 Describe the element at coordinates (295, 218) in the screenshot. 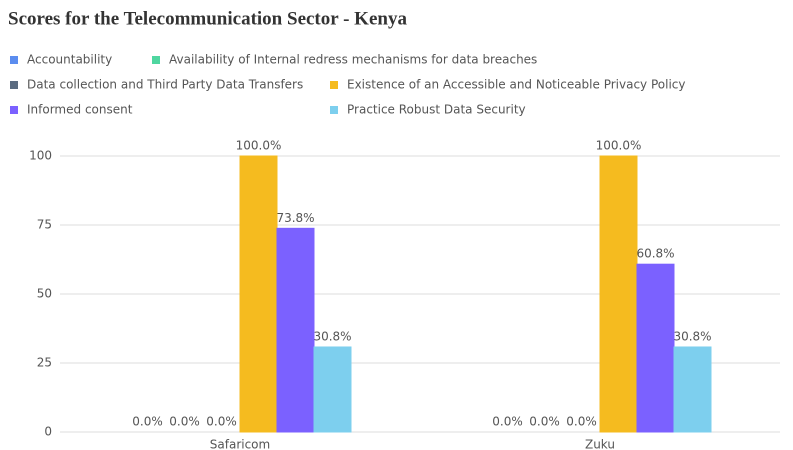

I see `value-label: 73.8%` at that location.